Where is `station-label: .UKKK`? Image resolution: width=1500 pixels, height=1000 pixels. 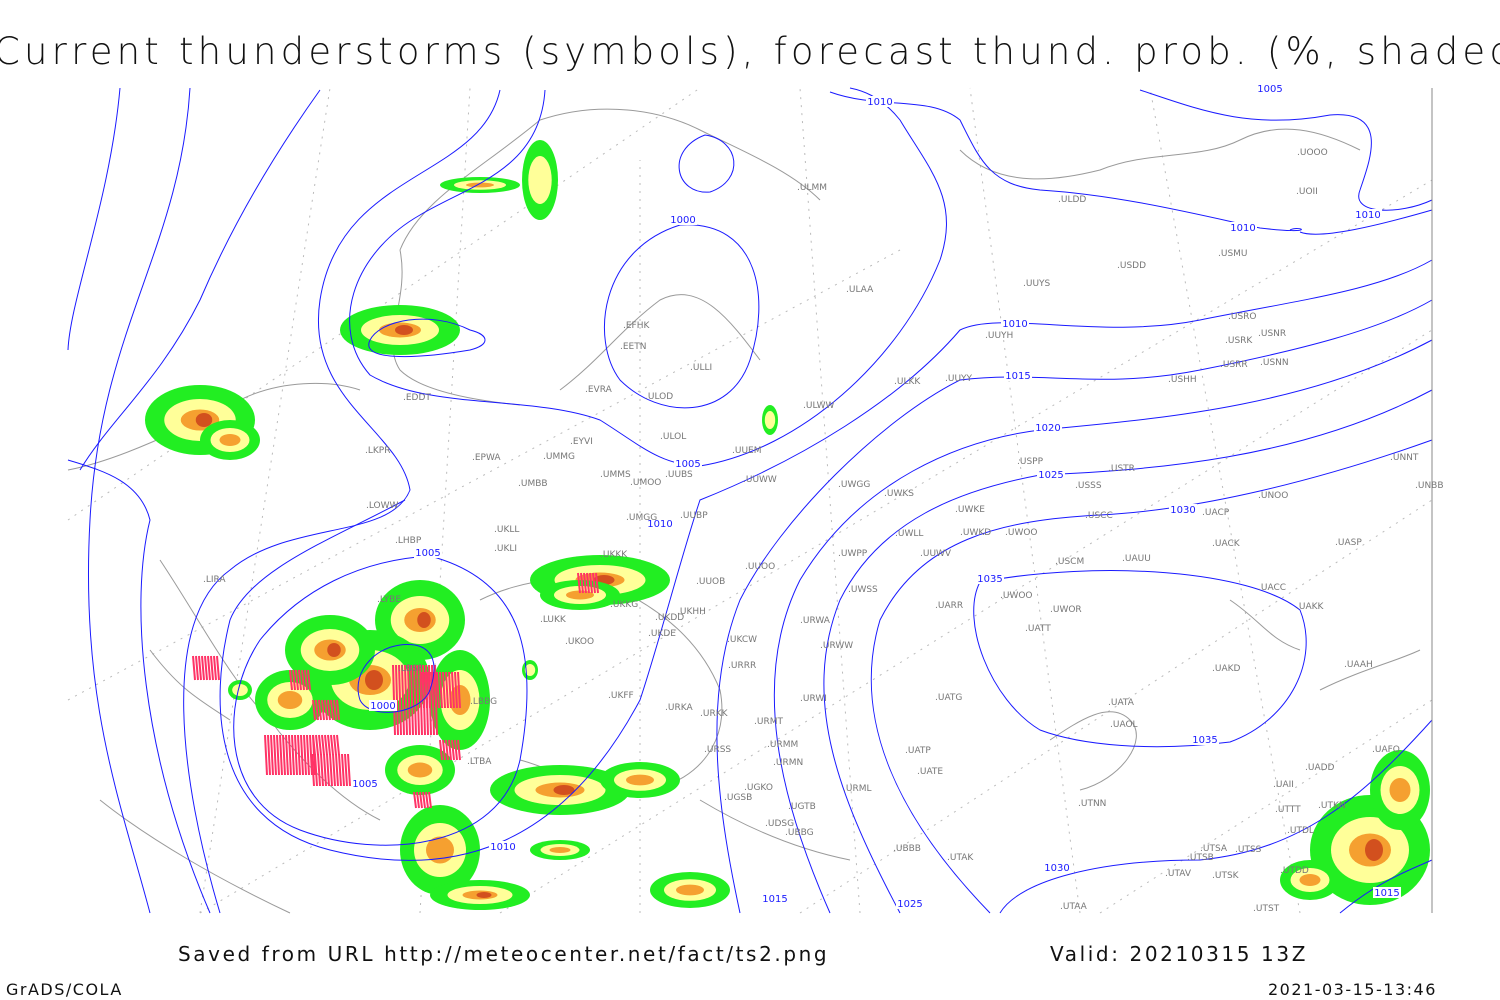
station-label: .UKKK is located at coordinates (614, 555).